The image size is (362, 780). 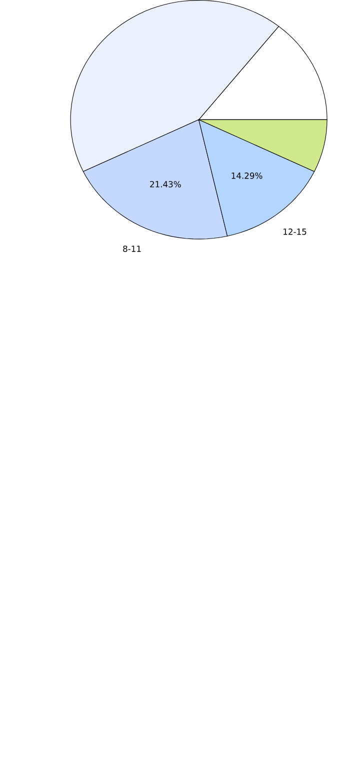 I want to click on data-label: 21.43%, so click(x=165, y=184).